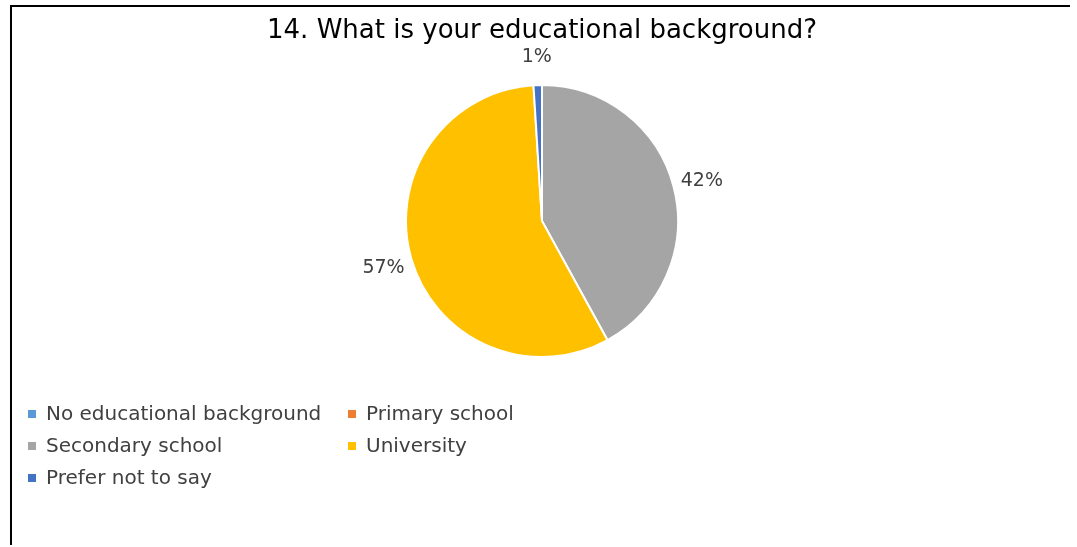  I want to click on data-label: 1%, so click(536, 55).